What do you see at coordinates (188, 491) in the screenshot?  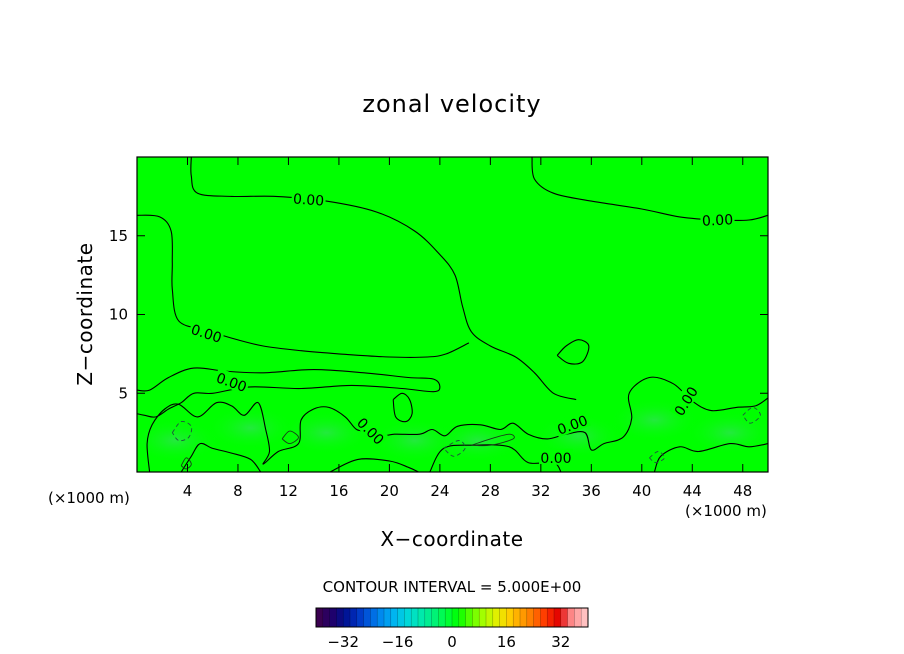 I see `x-tick-label: 4` at bounding box center [188, 491].